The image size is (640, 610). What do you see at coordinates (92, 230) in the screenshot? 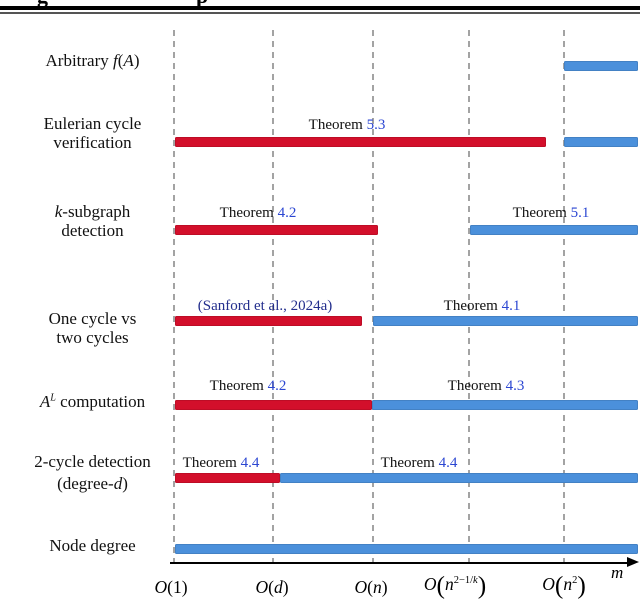
I see `row-label-k-subgraph-detection: detection` at bounding box center [92, 230].